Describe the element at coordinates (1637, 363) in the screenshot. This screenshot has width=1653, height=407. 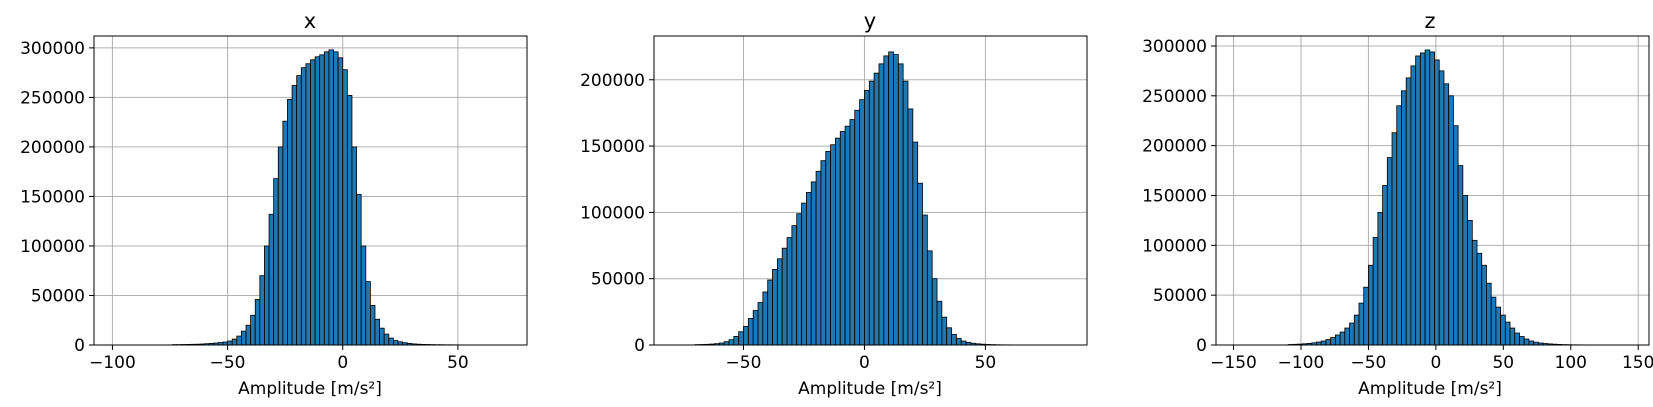
I see `x-tick-label: 150` at that location.